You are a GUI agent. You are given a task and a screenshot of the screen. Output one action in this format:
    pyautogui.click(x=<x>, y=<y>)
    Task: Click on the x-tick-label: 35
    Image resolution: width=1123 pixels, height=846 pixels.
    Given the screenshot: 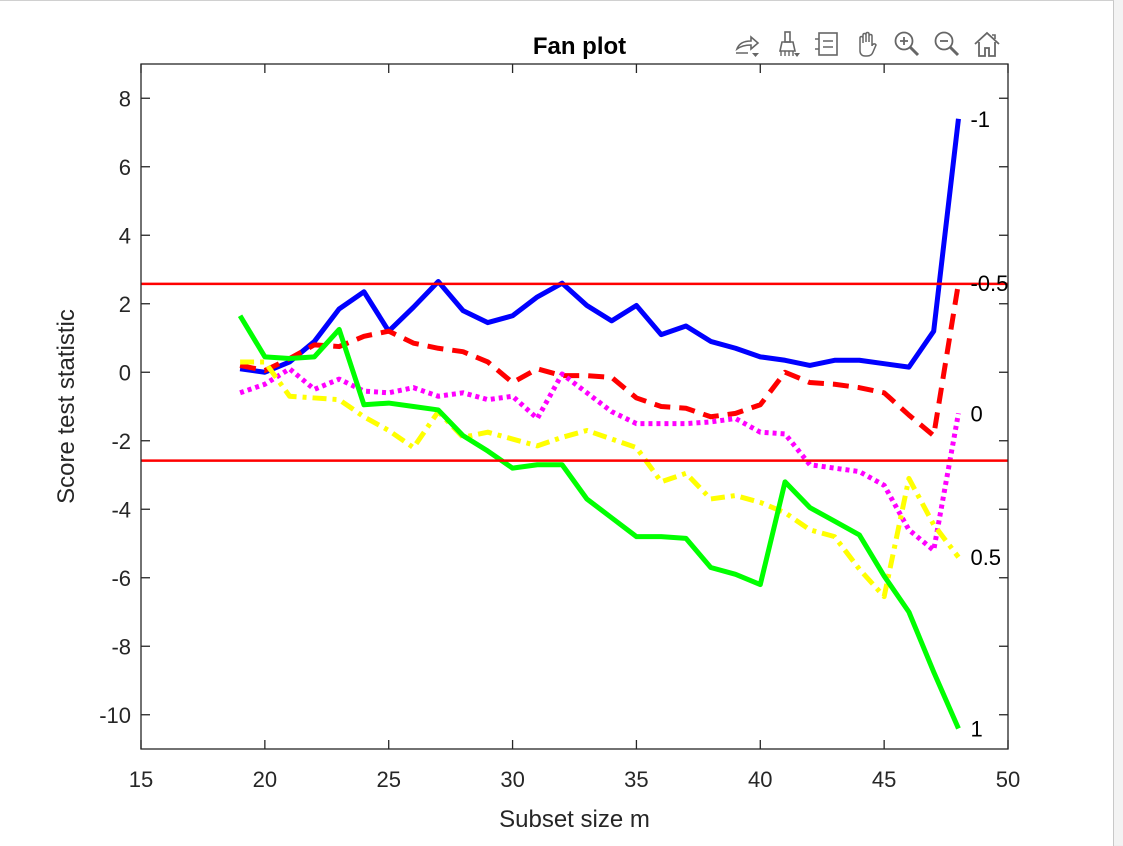 What is the action you would take?
    pyautogui.click(x=636, y=779)
    